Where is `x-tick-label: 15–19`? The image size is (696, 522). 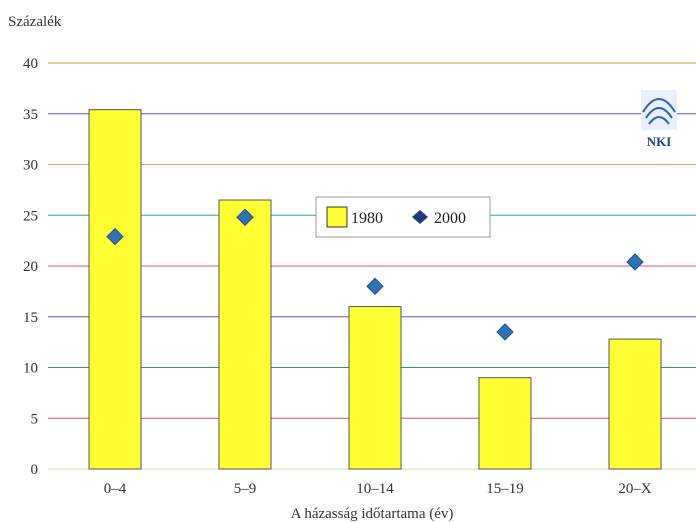
x-tick-label: 15–19 is located at coordinates (505, 489).